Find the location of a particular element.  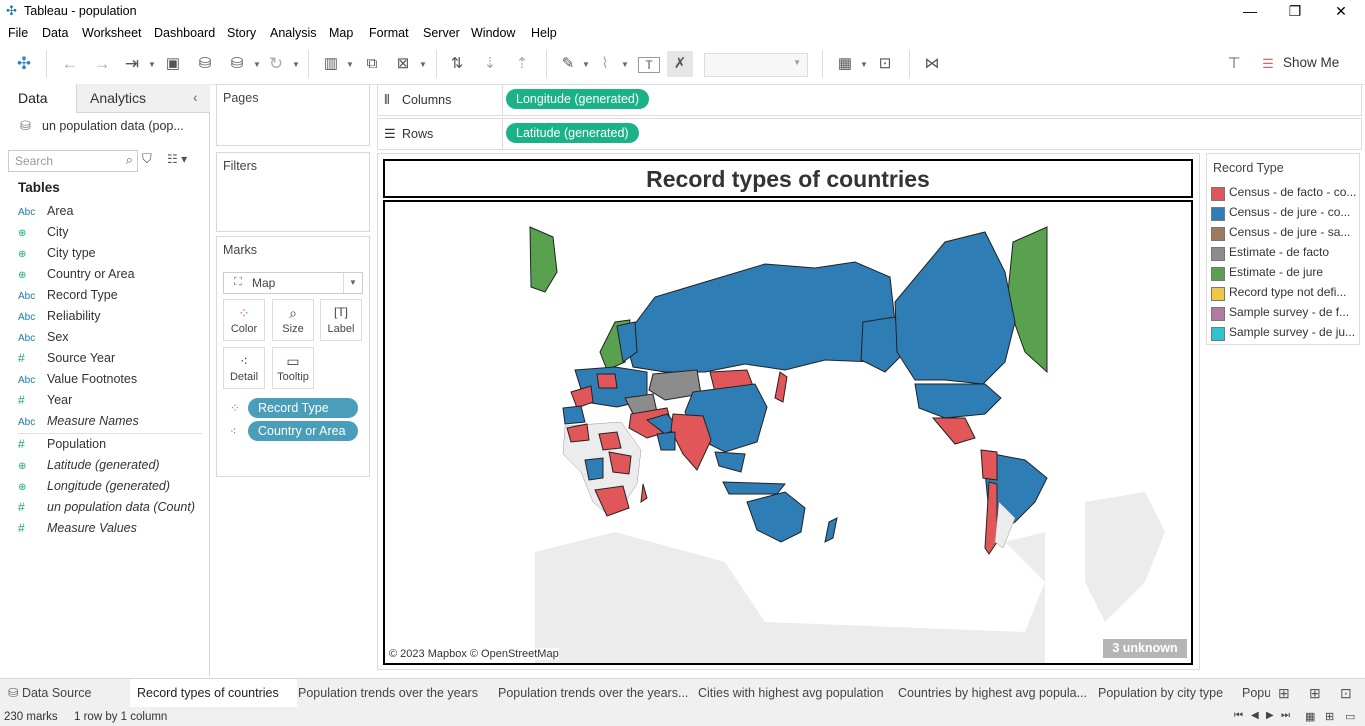

menu-analysis: Analysis is located at coordinates (293, 33).